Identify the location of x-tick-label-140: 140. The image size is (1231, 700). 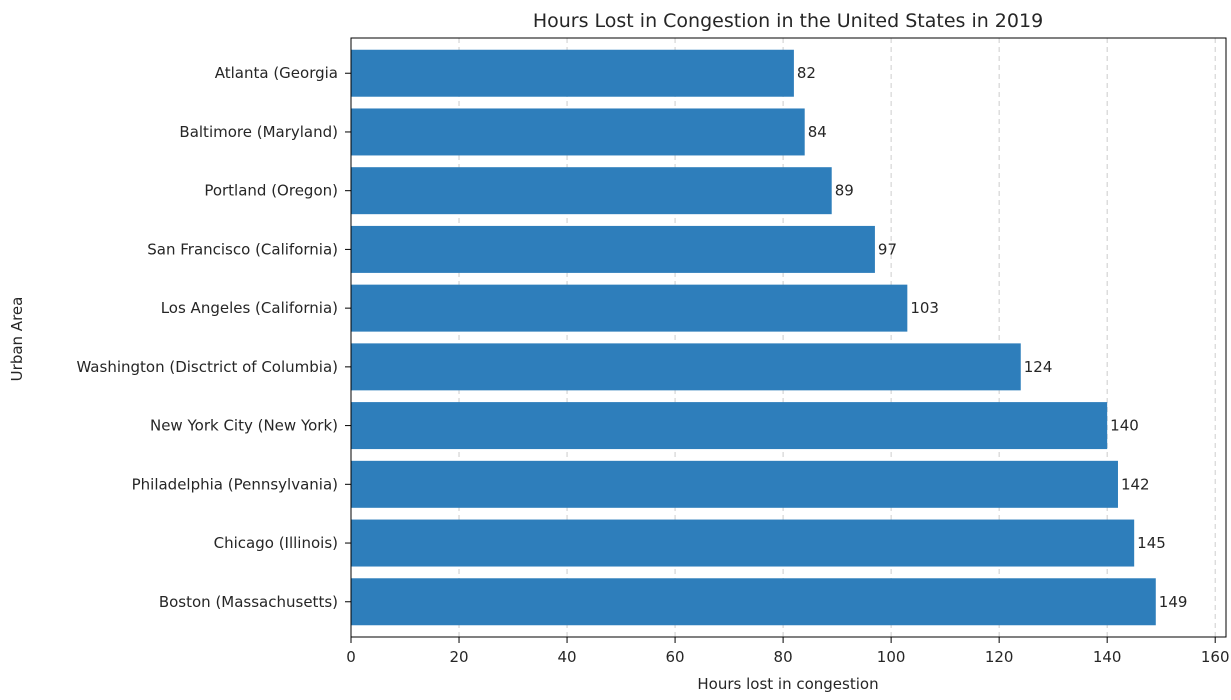
(1107, 657).